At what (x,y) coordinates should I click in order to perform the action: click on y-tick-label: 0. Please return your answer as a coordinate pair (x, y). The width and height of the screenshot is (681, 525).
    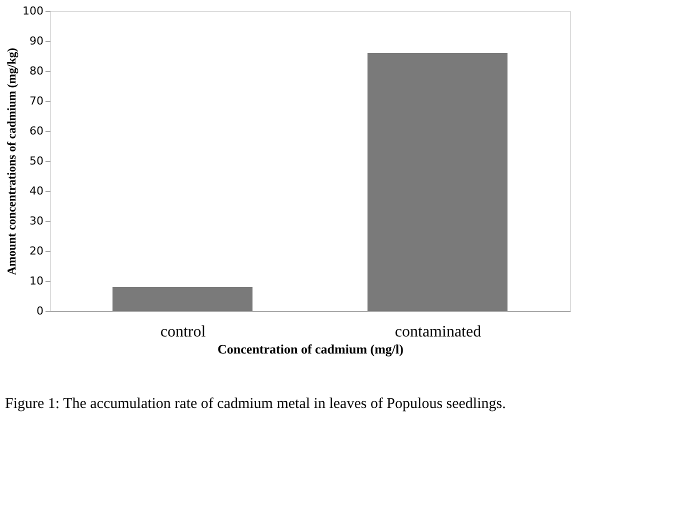
    Looking at the image, I should click on (40, 311).